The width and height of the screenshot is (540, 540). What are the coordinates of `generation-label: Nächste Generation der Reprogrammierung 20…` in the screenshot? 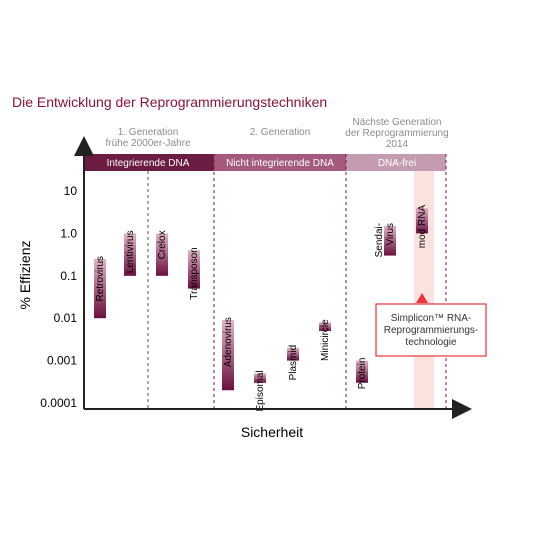 It's located at (396, 133).